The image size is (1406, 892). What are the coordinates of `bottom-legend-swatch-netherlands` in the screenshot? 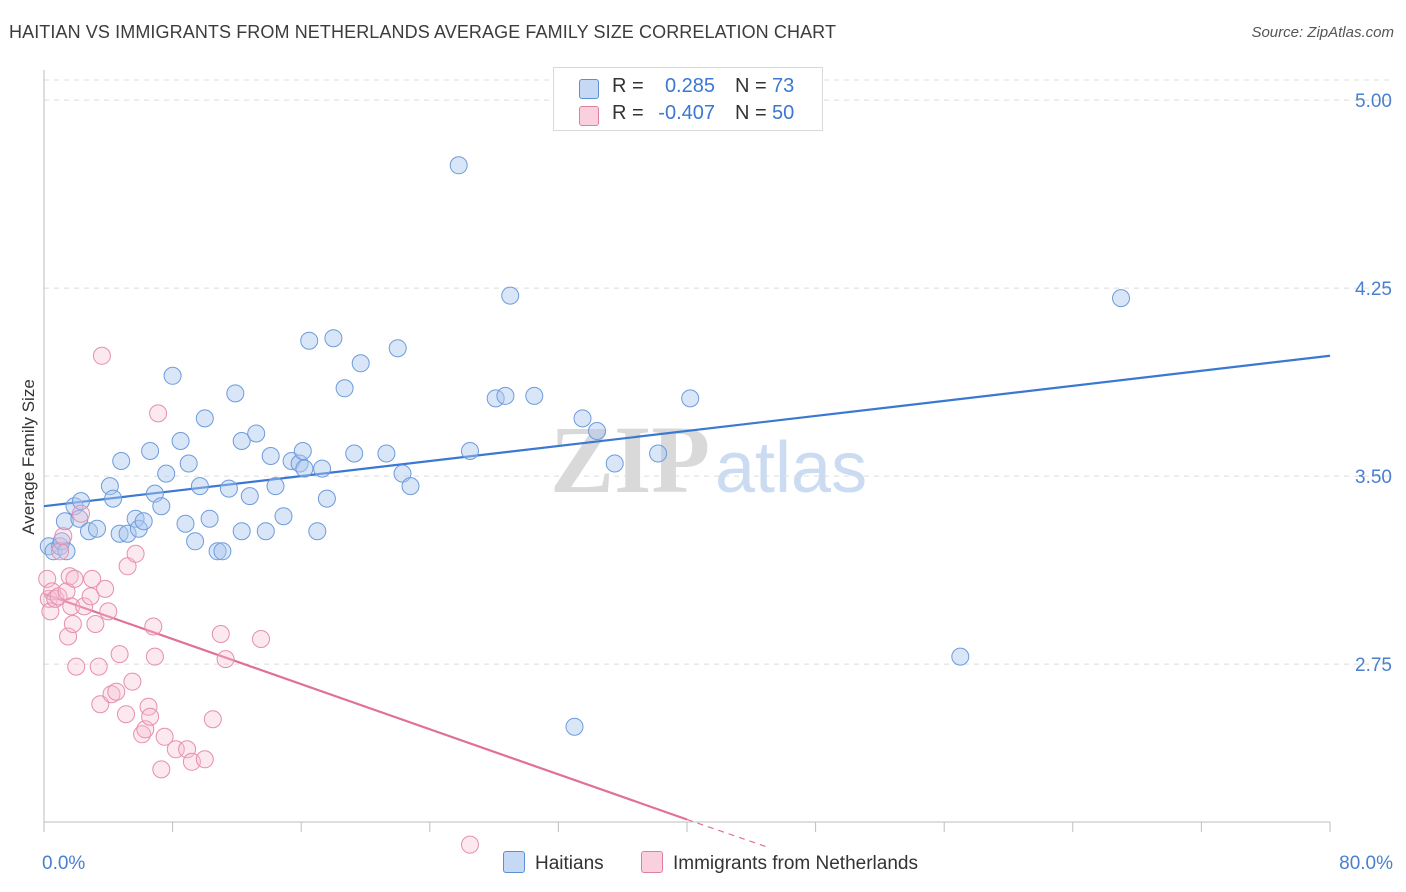 It's located at (652, 862).